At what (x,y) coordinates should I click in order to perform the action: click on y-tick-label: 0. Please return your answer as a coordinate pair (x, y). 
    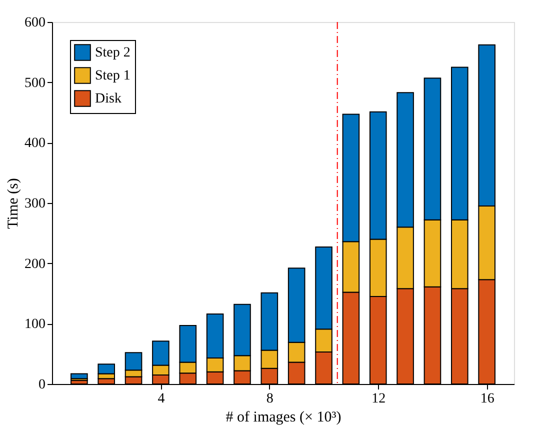
    Looking at the image, I should click on (42, 385).